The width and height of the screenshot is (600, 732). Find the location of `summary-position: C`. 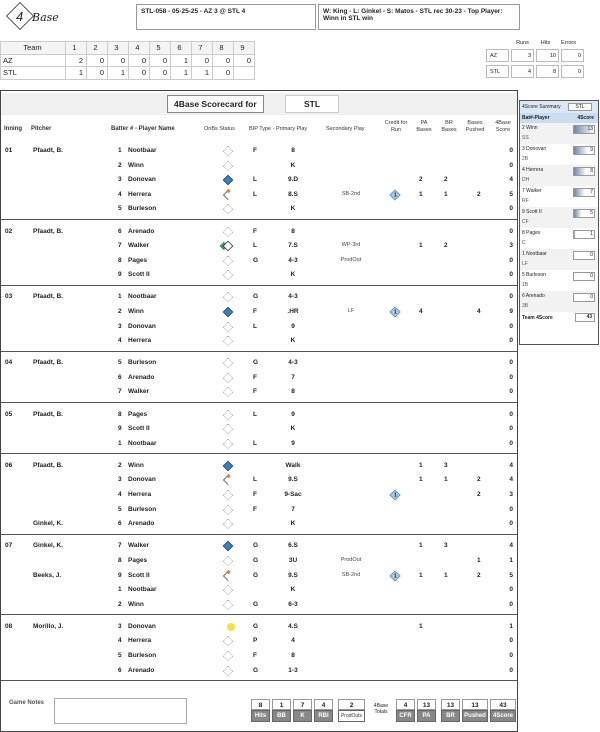

summary-position: C is located at coordinates (524, 243).